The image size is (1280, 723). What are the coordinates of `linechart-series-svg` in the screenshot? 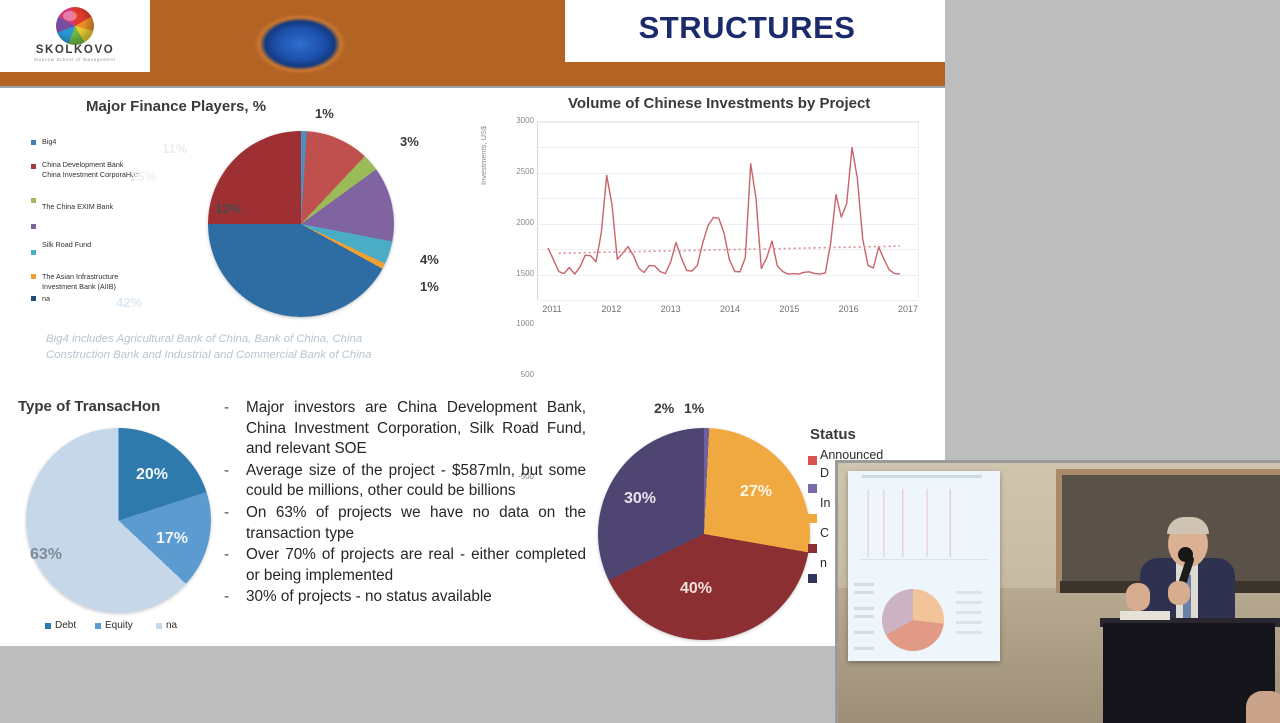 It's located at (724, 210).